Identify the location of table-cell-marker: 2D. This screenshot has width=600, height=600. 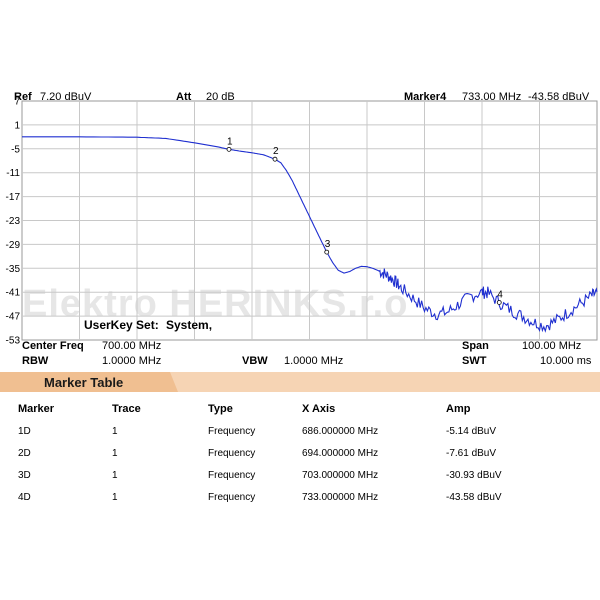
(24, 453).